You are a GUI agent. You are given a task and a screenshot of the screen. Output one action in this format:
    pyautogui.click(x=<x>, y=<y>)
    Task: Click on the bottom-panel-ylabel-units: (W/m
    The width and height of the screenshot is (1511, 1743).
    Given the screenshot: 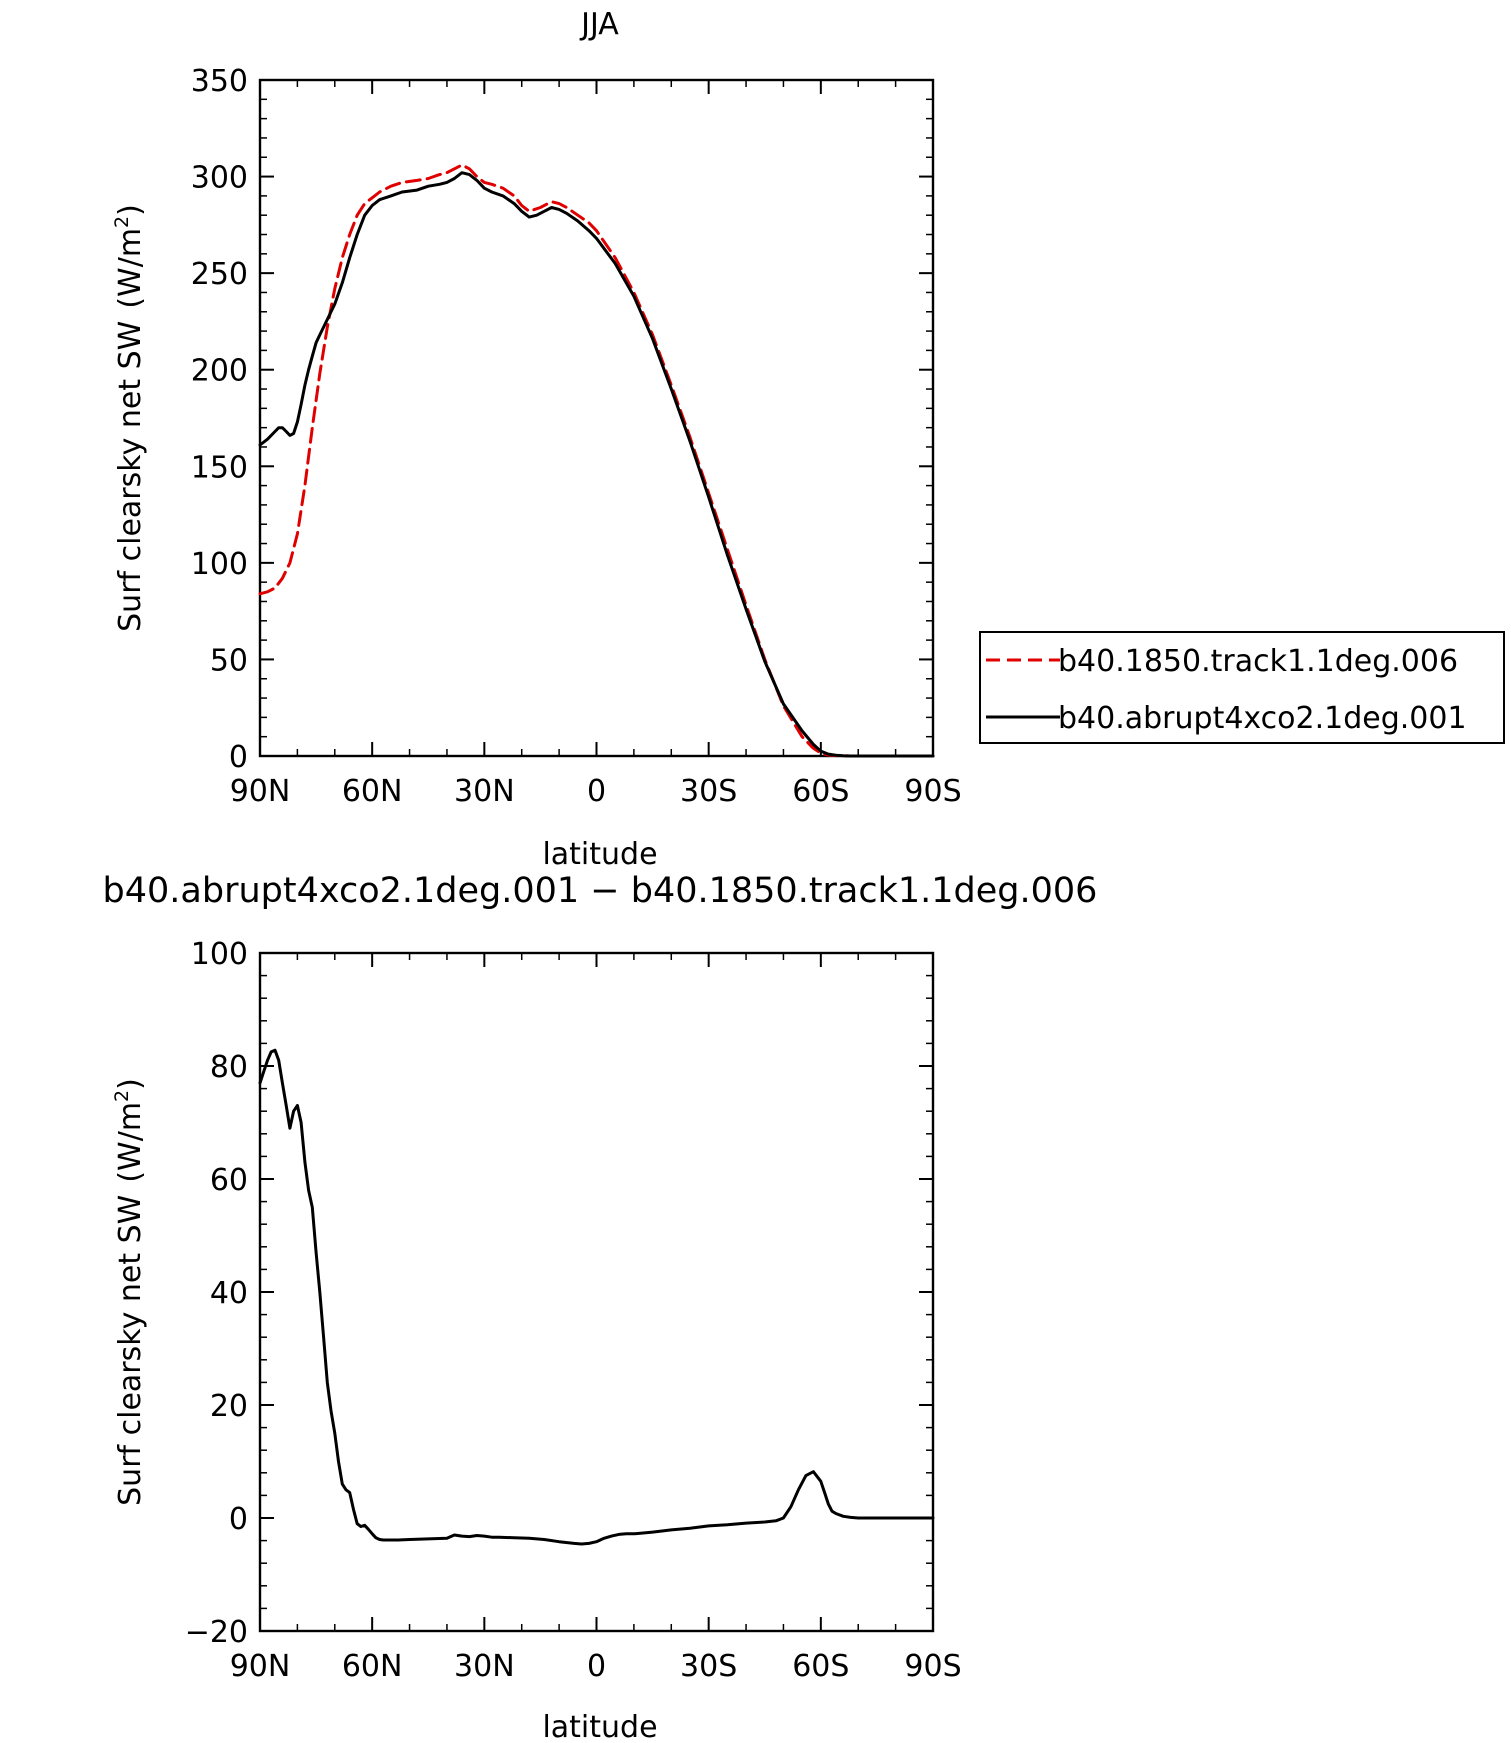 What is the action you would take?
    pyautogui.click(x=130, y=1142)
    